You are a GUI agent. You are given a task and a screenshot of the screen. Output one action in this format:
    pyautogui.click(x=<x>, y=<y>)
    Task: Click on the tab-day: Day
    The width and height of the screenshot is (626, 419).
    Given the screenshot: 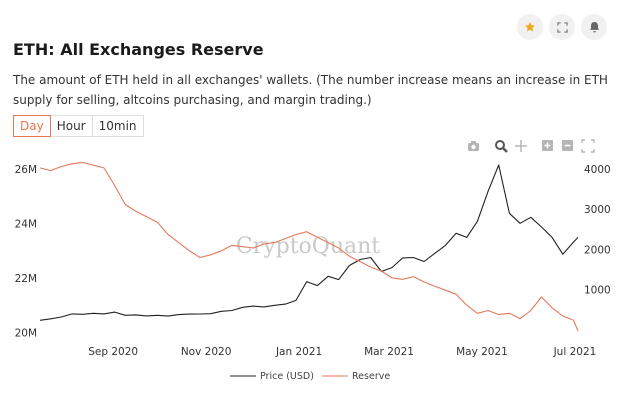 What is the action you would take?
    pyautogui.click(x=32, y=126)
    